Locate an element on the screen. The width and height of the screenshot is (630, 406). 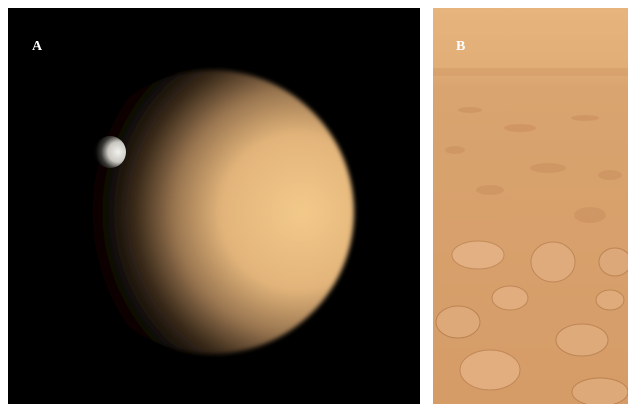
panel-label: A is located at coordinates (37, 46).